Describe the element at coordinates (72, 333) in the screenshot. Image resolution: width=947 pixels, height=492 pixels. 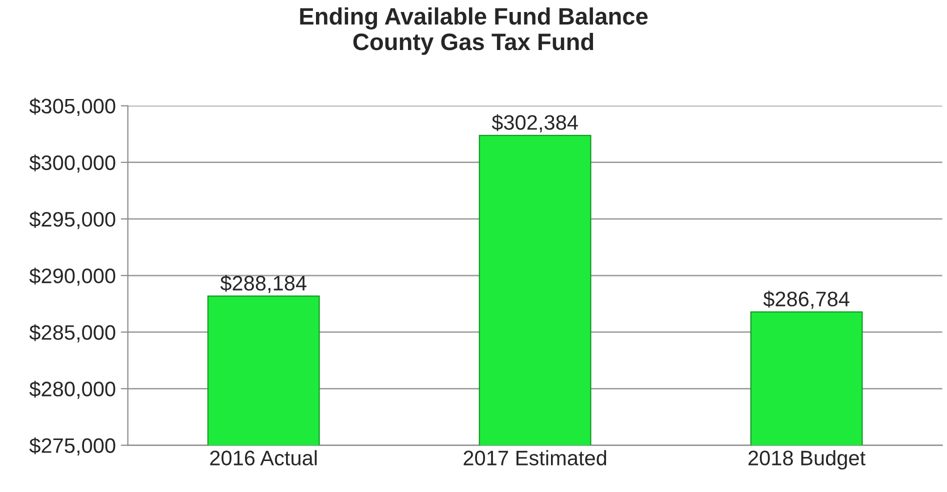
I see `y-tick-label: $285,000` at that location.